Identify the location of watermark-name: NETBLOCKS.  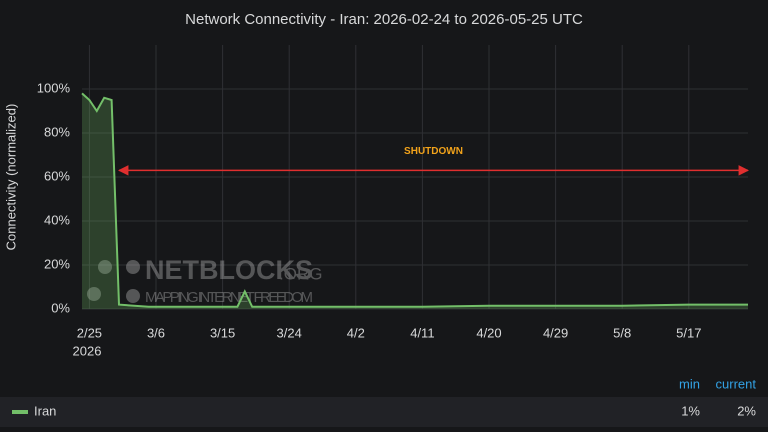
(229, 270).